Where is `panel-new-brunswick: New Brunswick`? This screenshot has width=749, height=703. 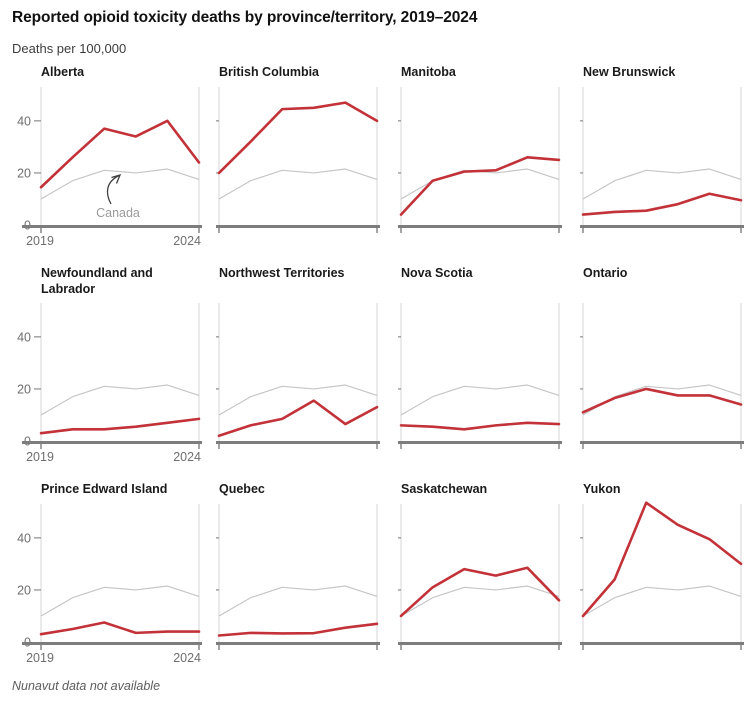
panel-new-brunswick: New Brunswick is located at coordinates (664, 159).